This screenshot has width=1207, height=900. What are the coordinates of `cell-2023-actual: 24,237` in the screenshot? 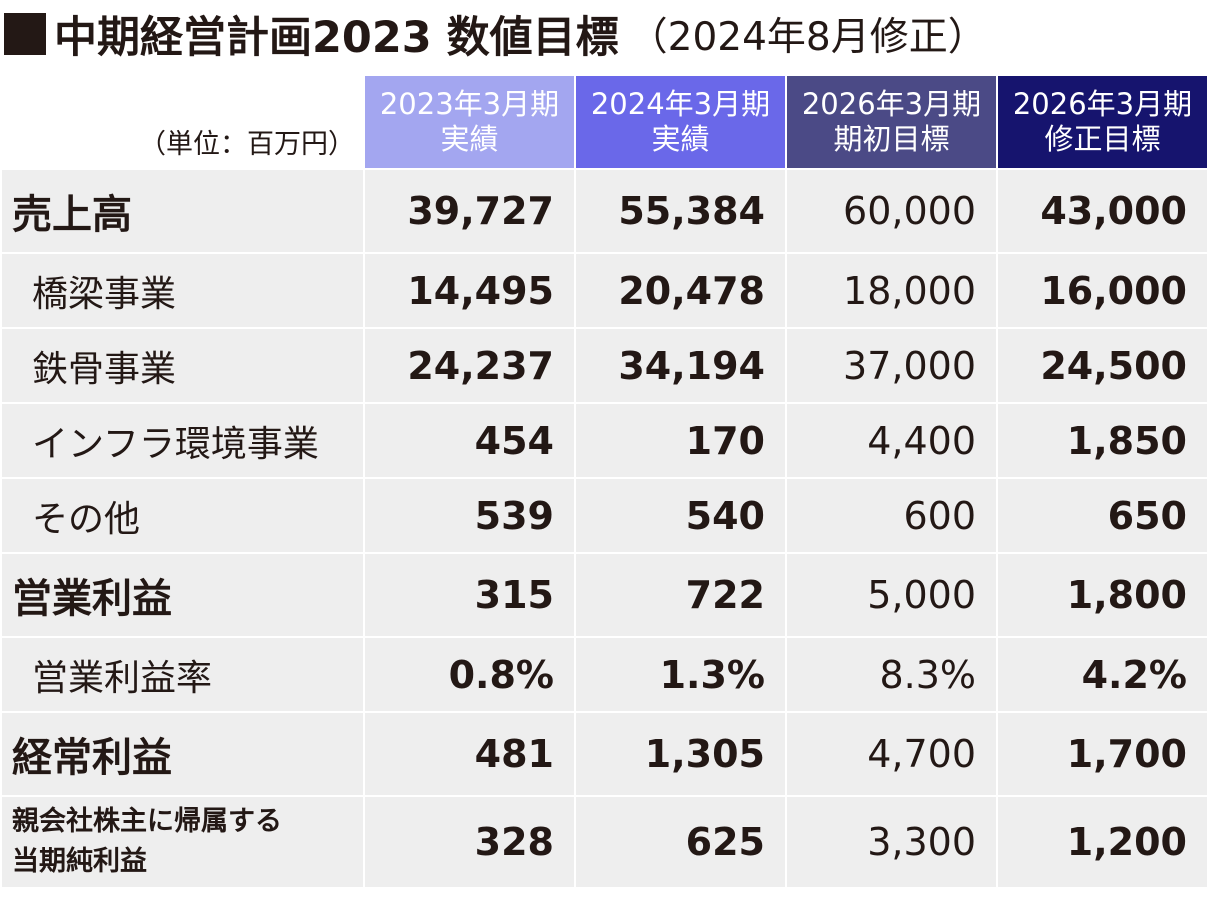 It's located at (469, 365).